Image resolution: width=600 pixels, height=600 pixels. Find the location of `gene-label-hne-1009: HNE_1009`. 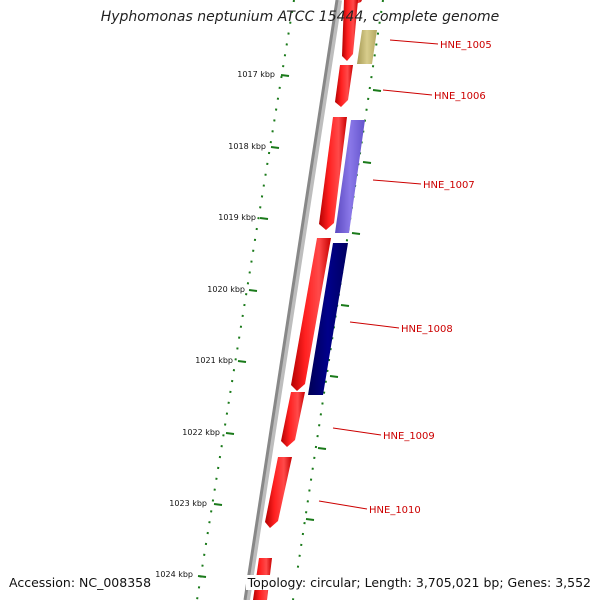

gene-label-hne-1009: HNE_1009 is located at coordinates (409, 436).